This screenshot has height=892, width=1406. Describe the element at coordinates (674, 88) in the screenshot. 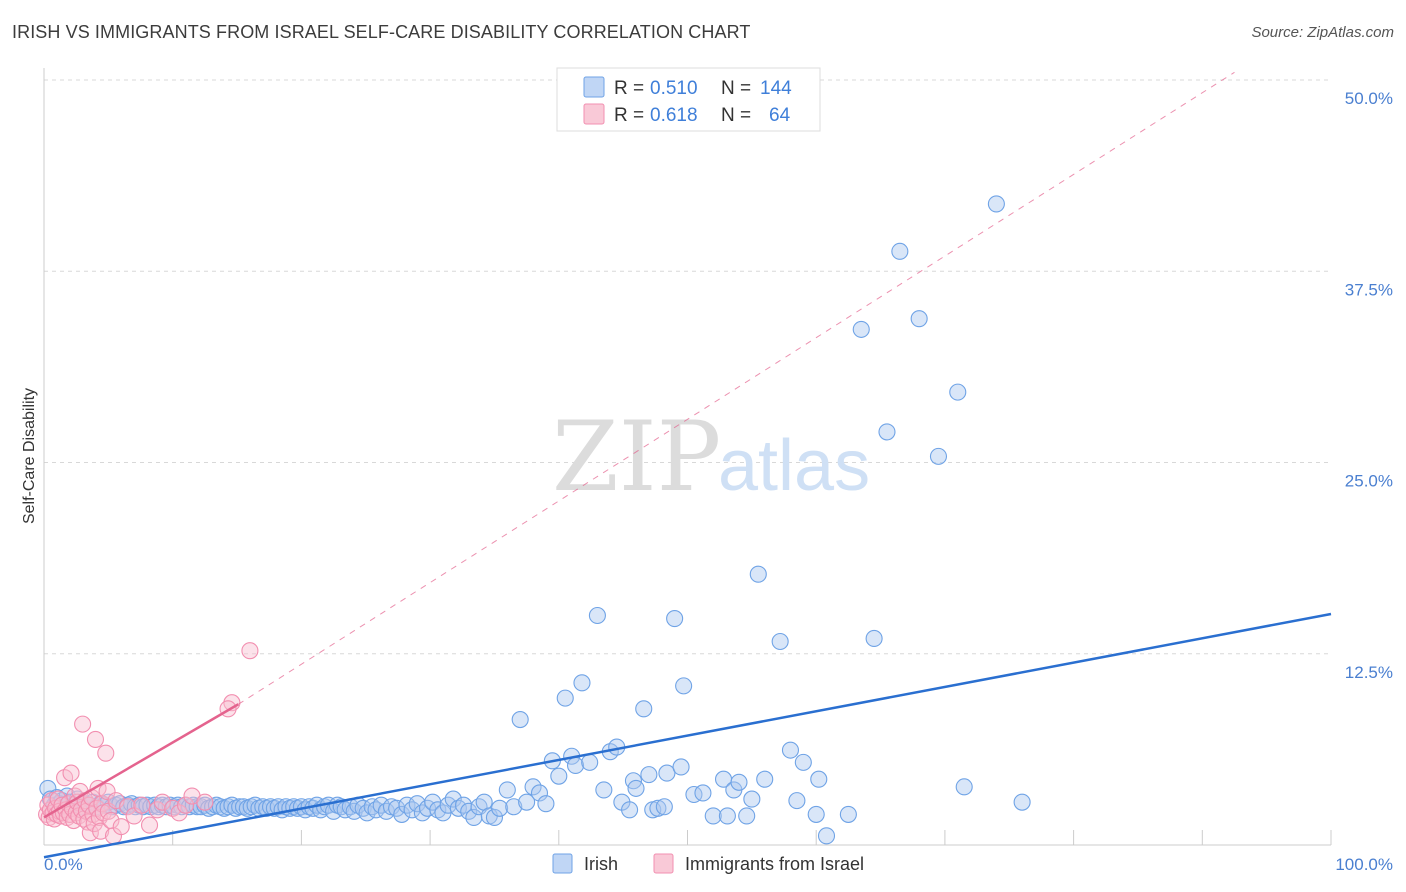

I see `legend-r-value-1: 0.510` at that location.